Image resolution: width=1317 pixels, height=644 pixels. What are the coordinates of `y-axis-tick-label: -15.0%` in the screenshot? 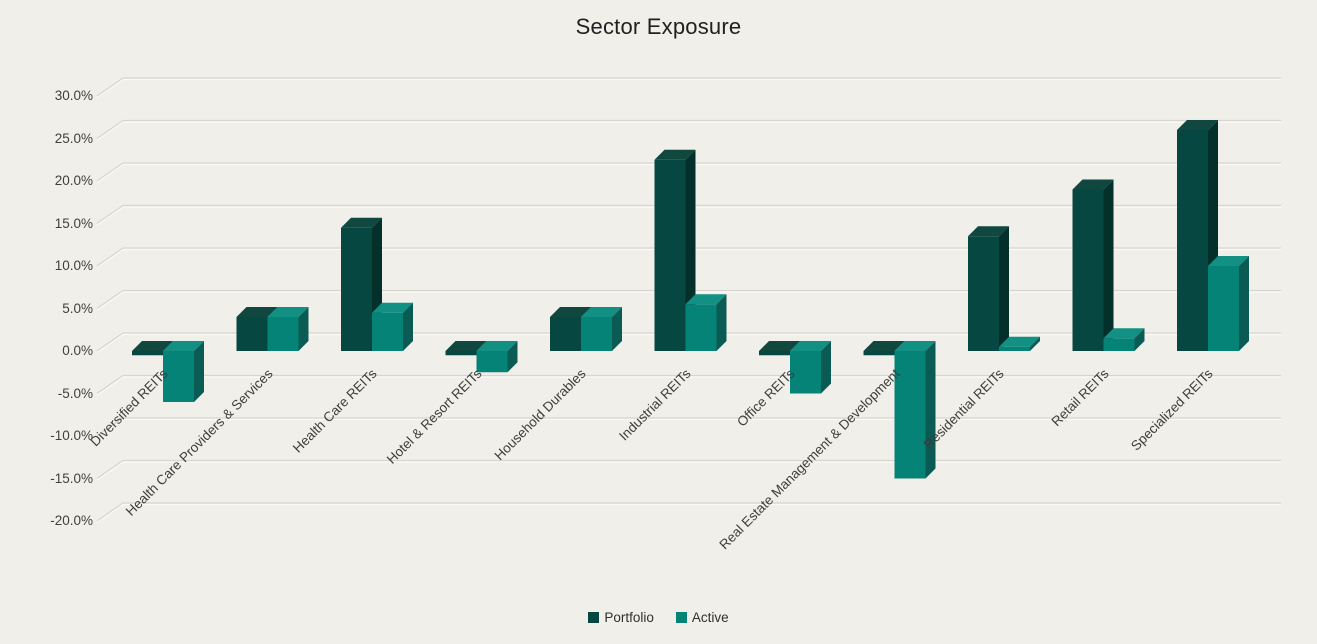 It's located at (71, 478).